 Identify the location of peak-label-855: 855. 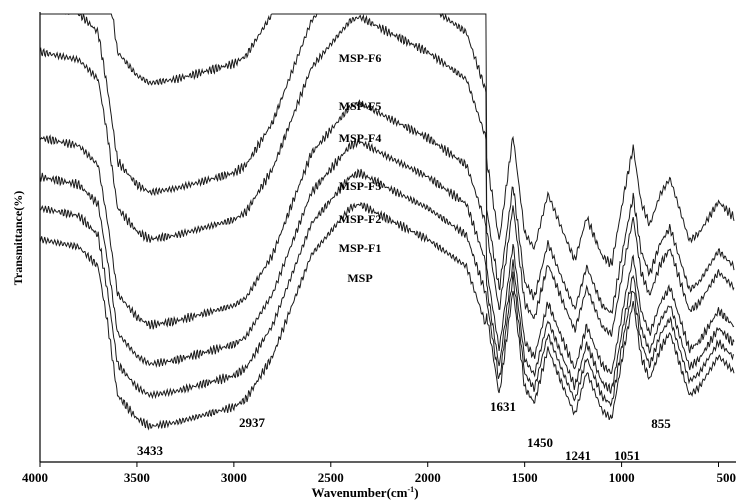
(661, 423).